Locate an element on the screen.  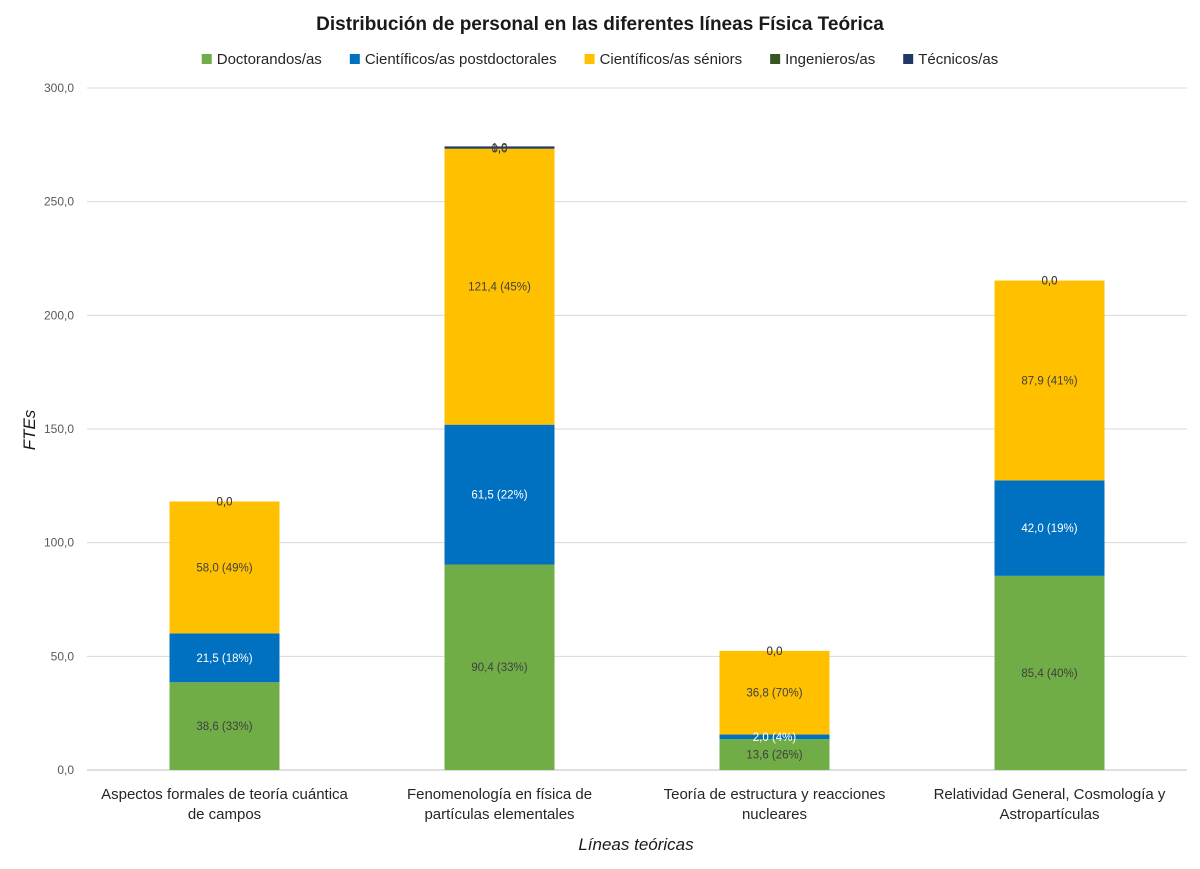
y-tick-label: 0,0 is located at coordinates (65, 770).